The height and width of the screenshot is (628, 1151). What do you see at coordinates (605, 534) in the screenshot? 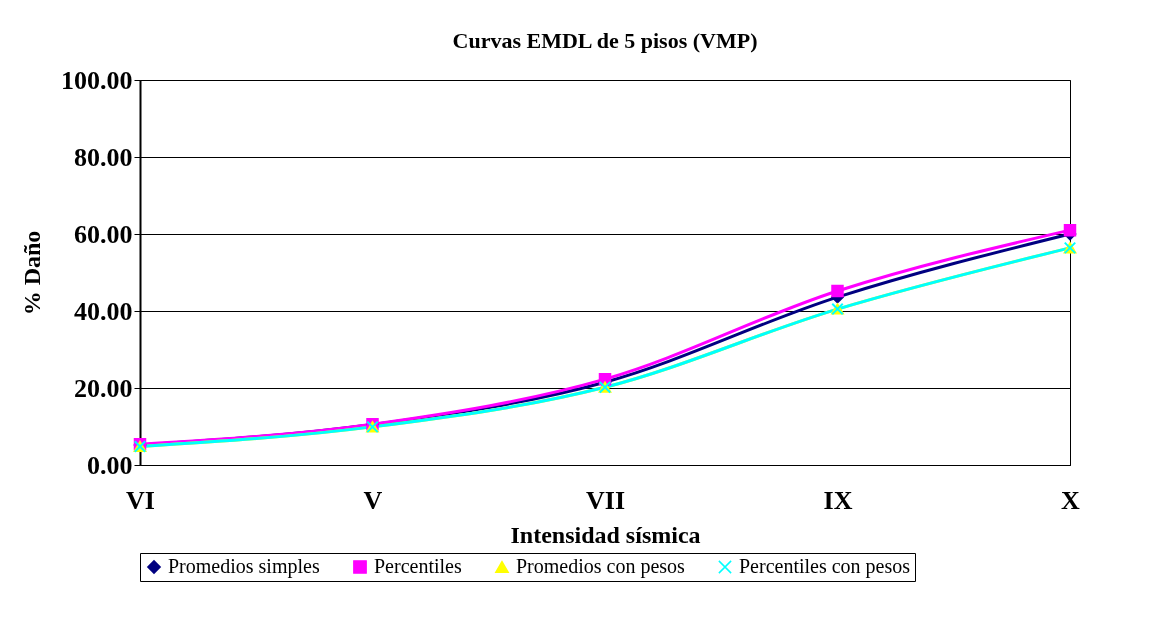
I see `x-axis-title: Intensidad sísmica` at bounding box center [605, 534].